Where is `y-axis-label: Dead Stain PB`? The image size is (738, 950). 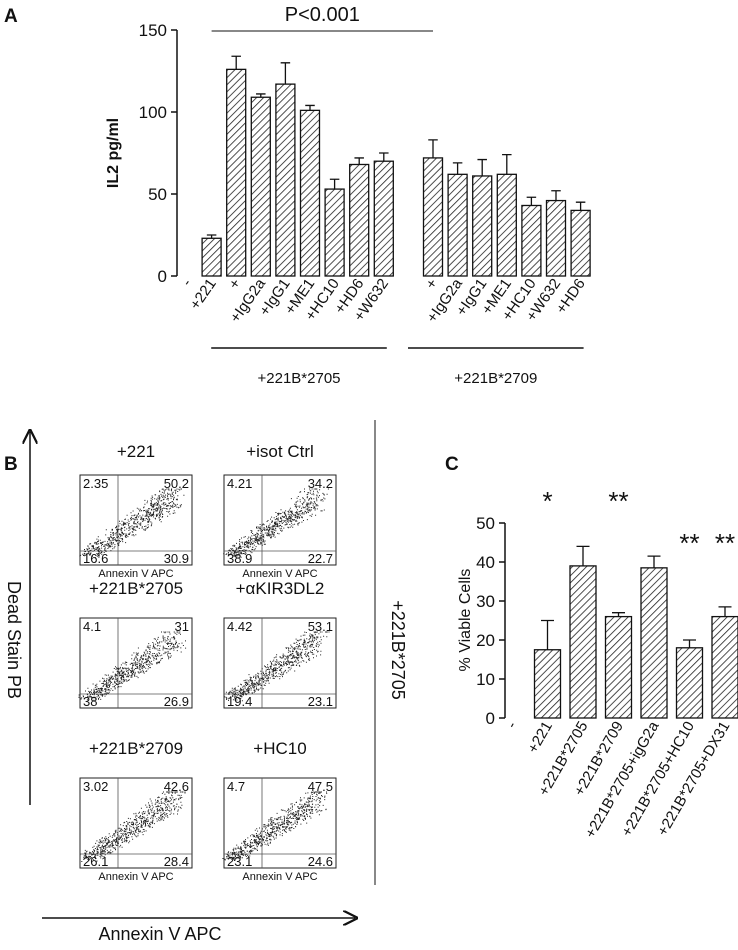 y-axis-label: Dead Stain PB is located at coordinates (14, 640).